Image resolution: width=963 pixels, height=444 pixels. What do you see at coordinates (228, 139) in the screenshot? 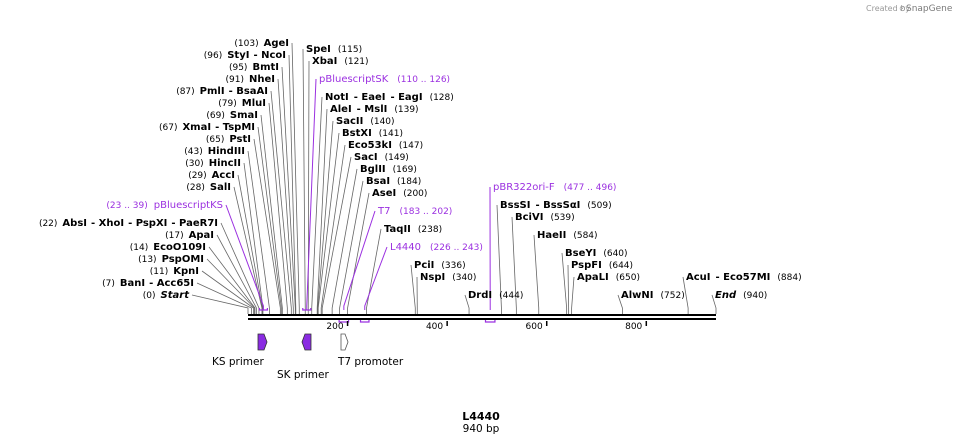
I see `site-psti: (65) PstI` at bounding box center [228, 139].